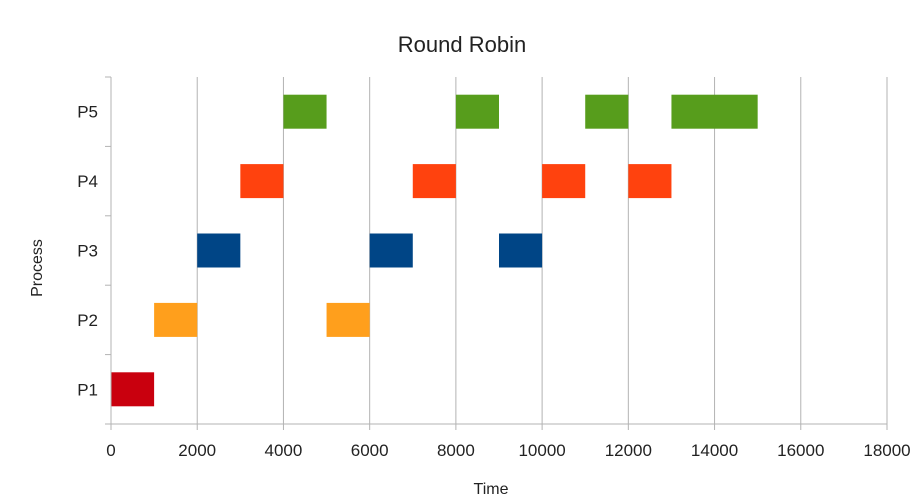  Describe the element at coordinates (462, 44) in the screenshot. I see `chart-title: Round Robin` at that location.